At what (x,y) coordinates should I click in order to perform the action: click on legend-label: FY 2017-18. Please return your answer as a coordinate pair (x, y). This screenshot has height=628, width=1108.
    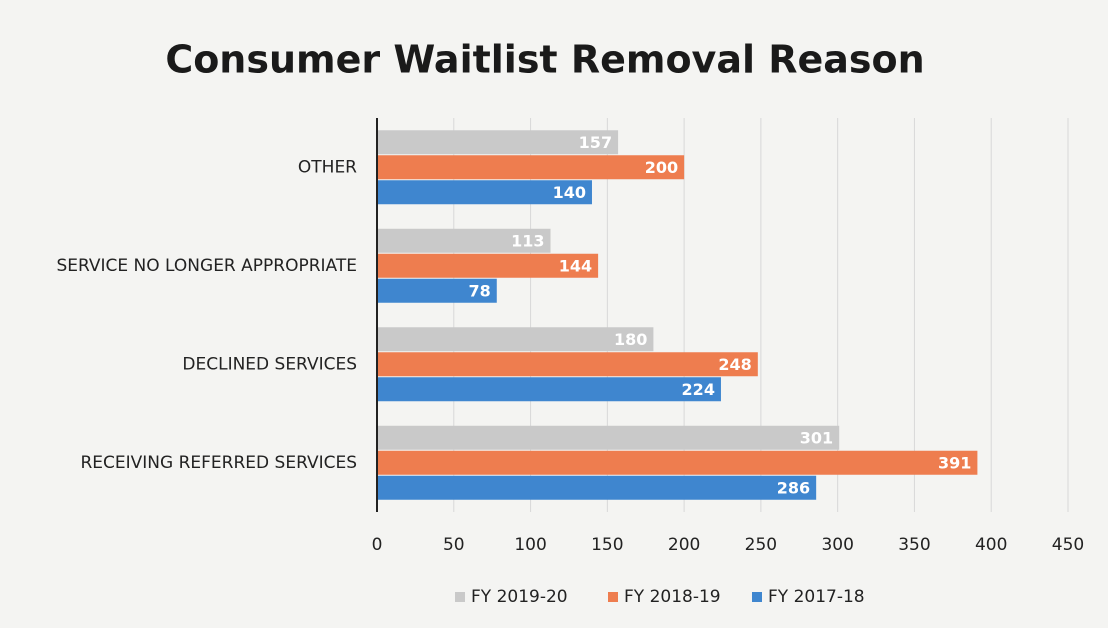
    Looking at the image, I should click on (816, 597).